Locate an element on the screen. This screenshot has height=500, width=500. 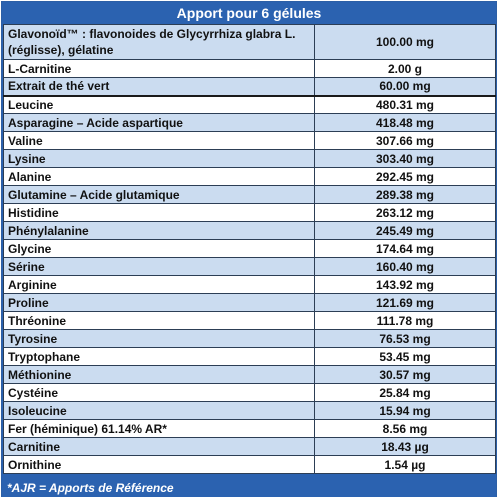
table-row: Glycine 174.64 mg is located at coordinates (249, 248).